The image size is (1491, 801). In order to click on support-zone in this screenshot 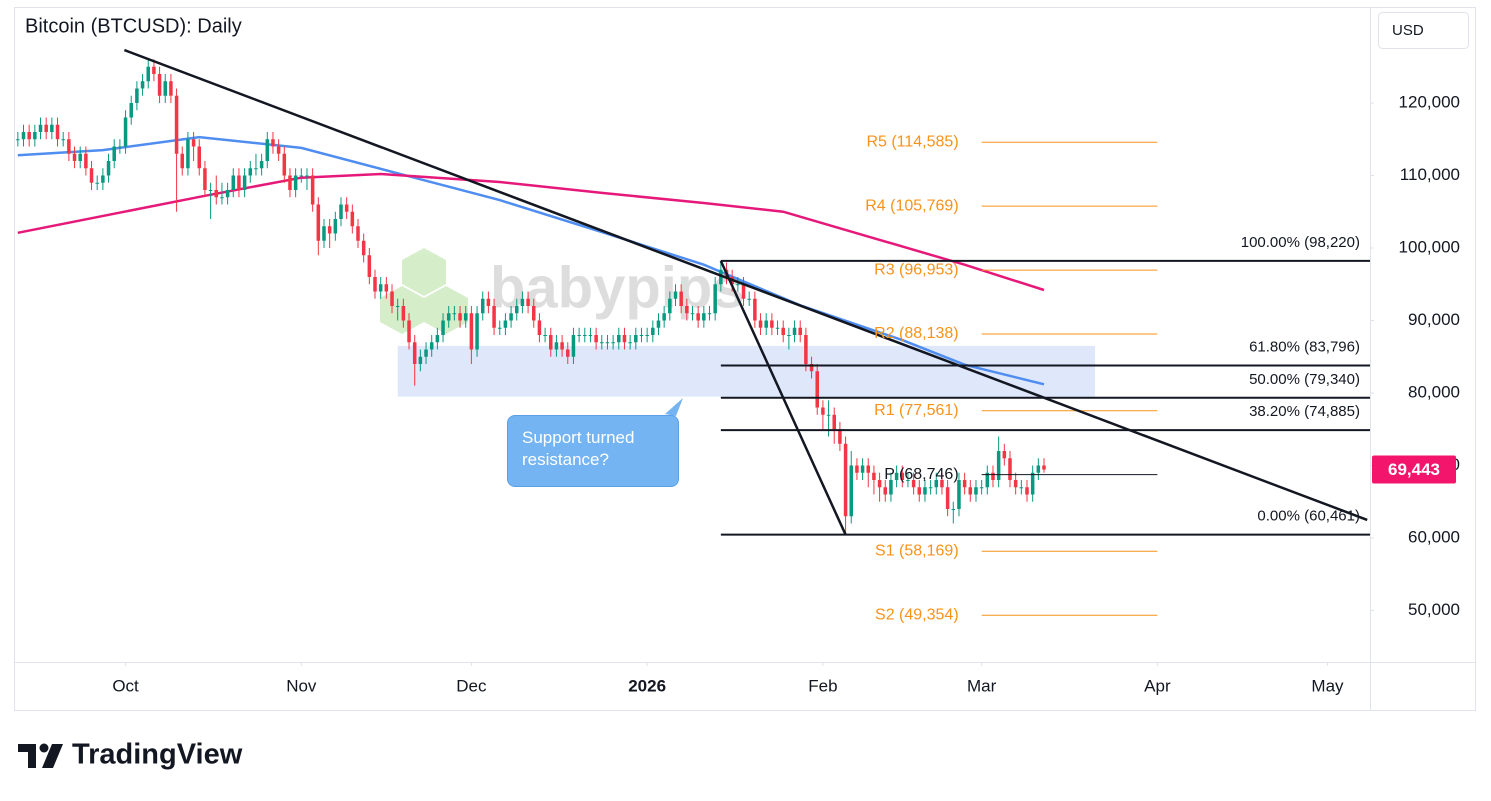, I will do `click(746, 371)`.